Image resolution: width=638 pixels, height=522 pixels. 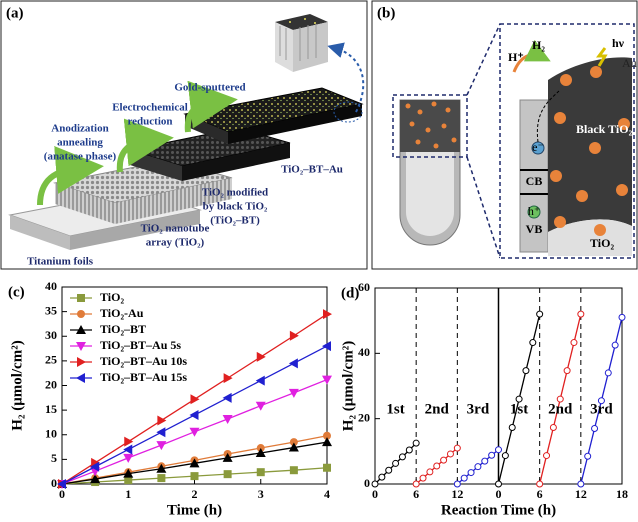 I want to click on cb-label: CB, so click(x=534, y=181).